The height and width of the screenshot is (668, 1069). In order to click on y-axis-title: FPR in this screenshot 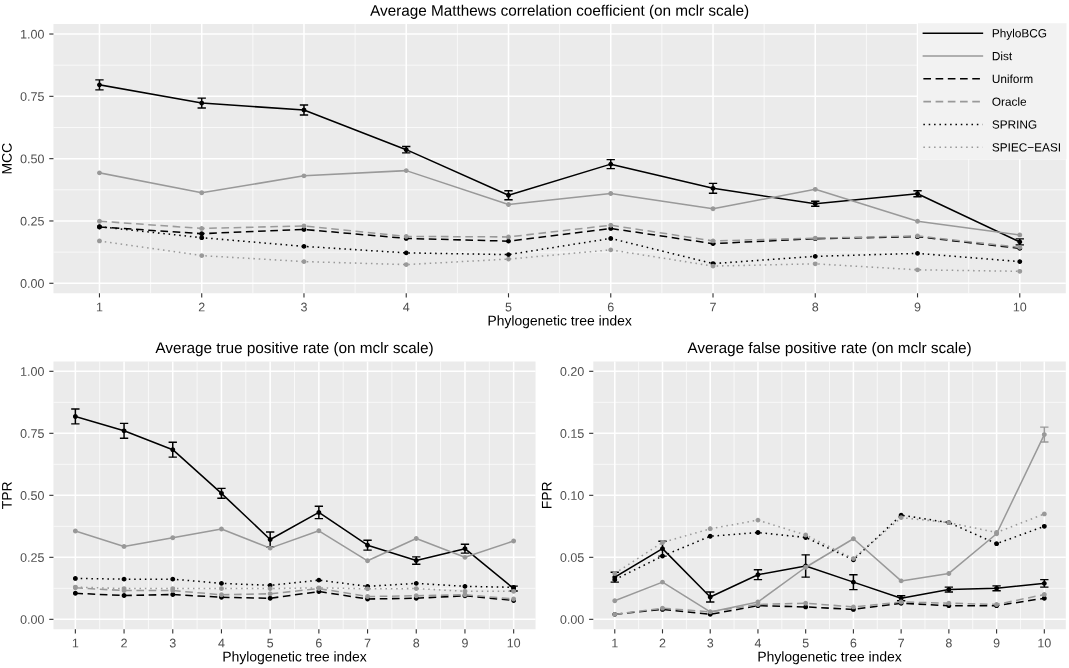, I will do `click(546, 495)`.